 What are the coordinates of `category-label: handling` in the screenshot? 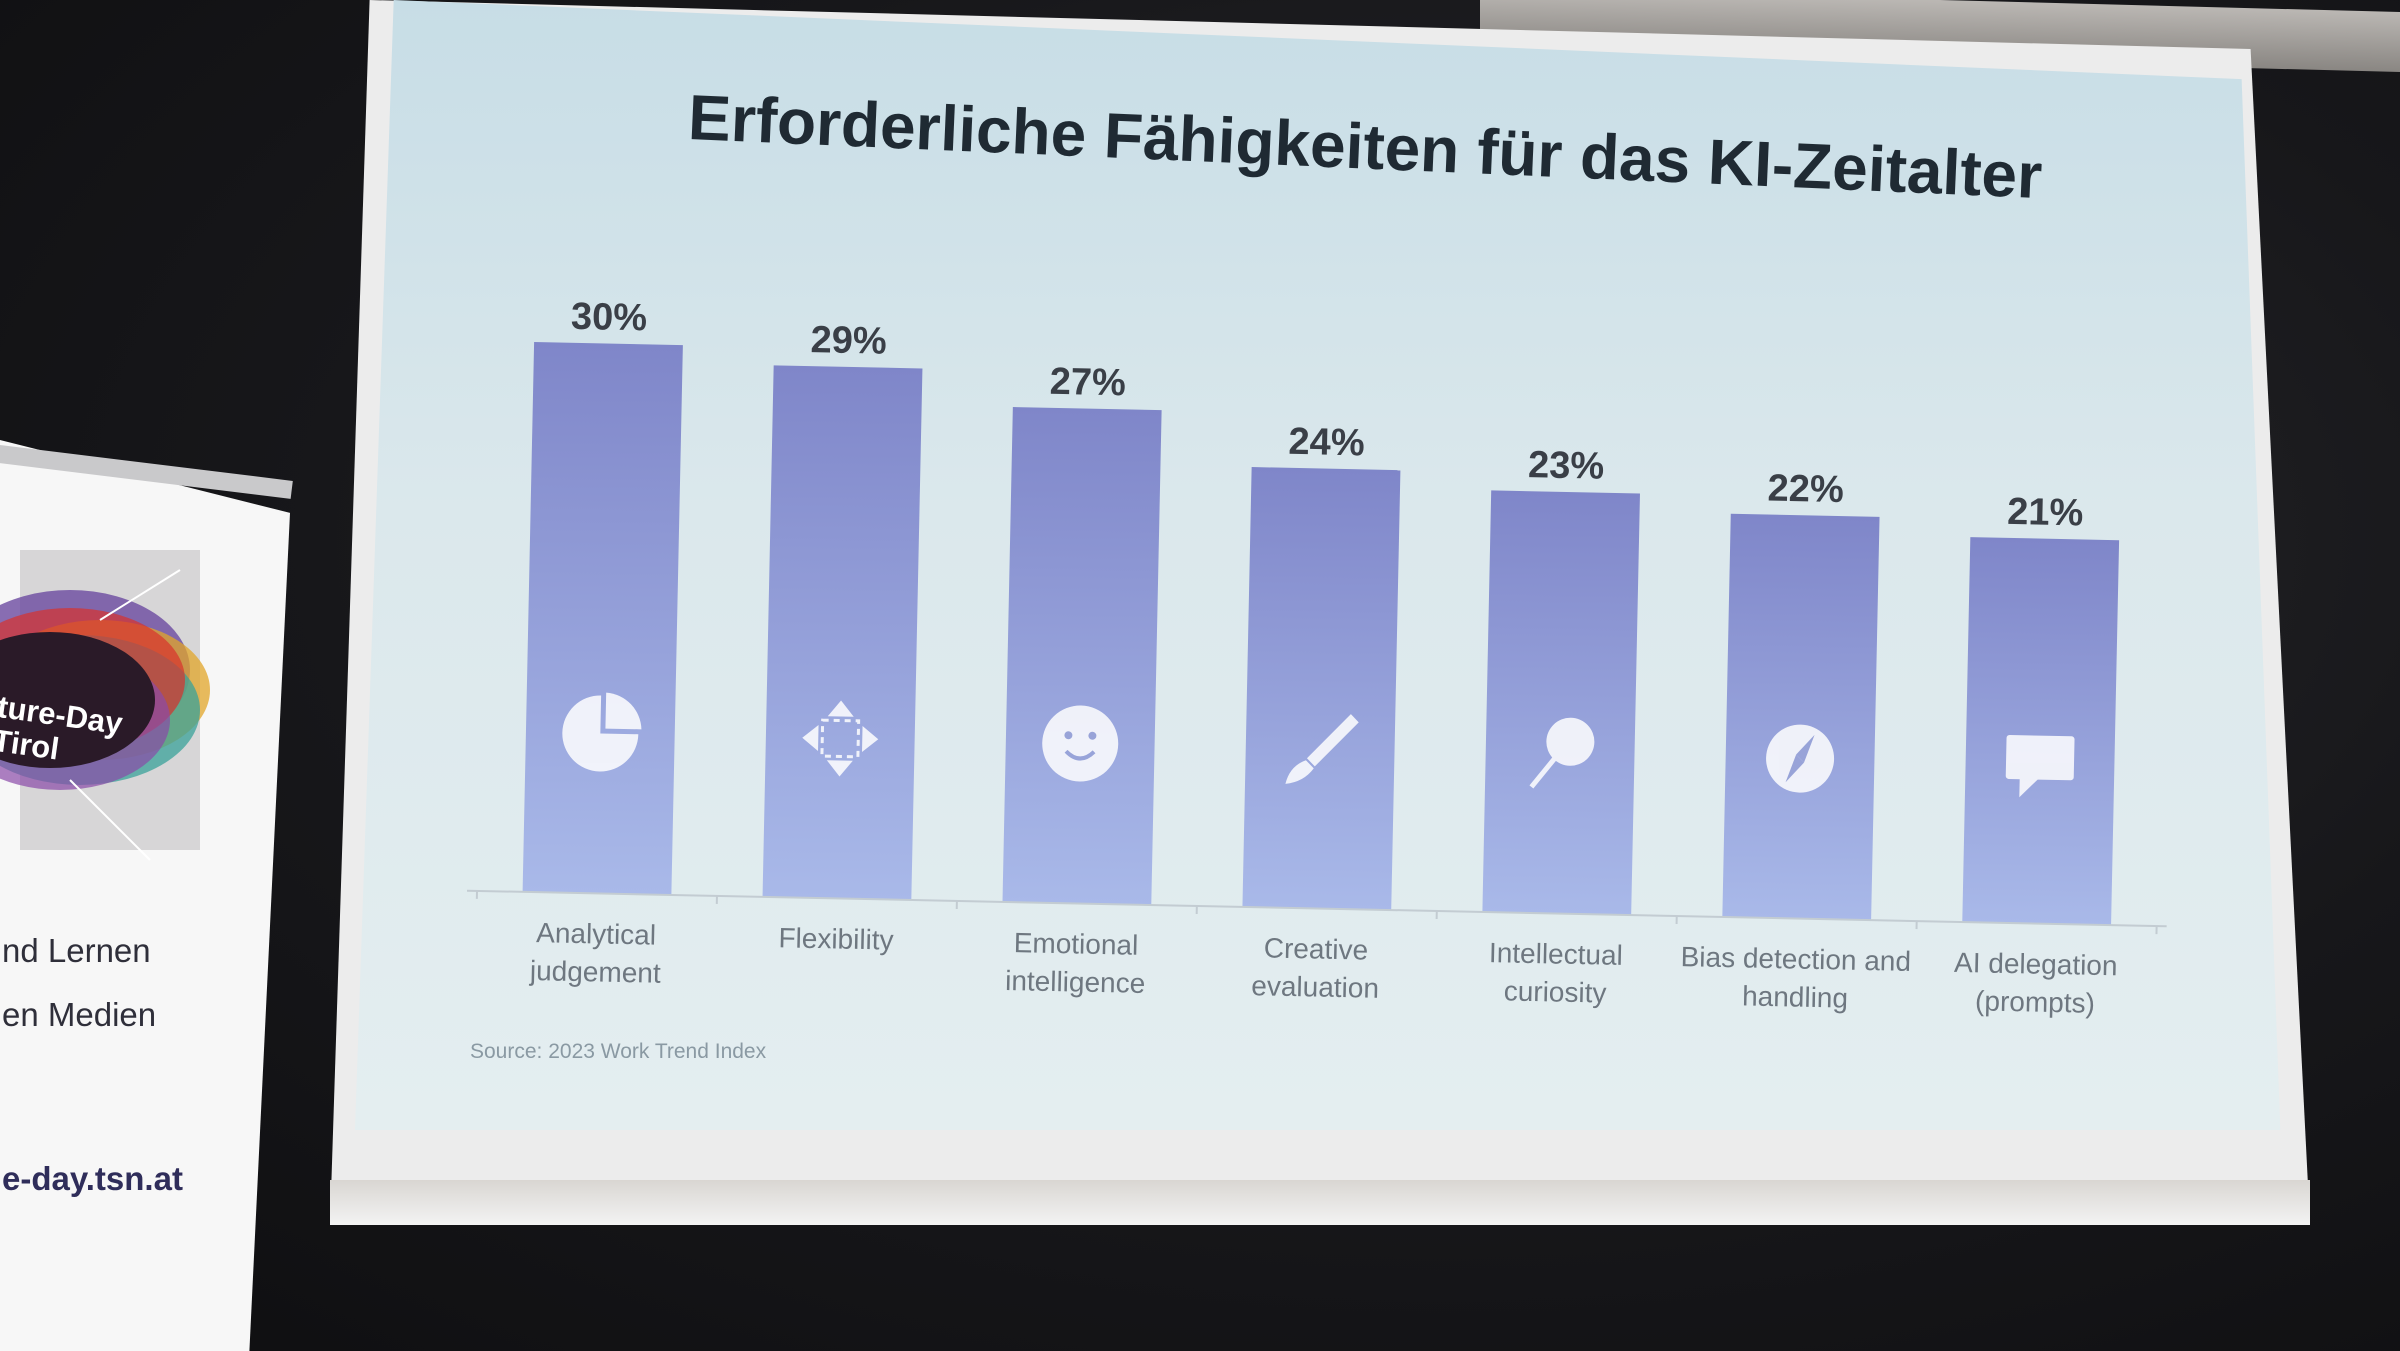 It's located at (1795, 996).